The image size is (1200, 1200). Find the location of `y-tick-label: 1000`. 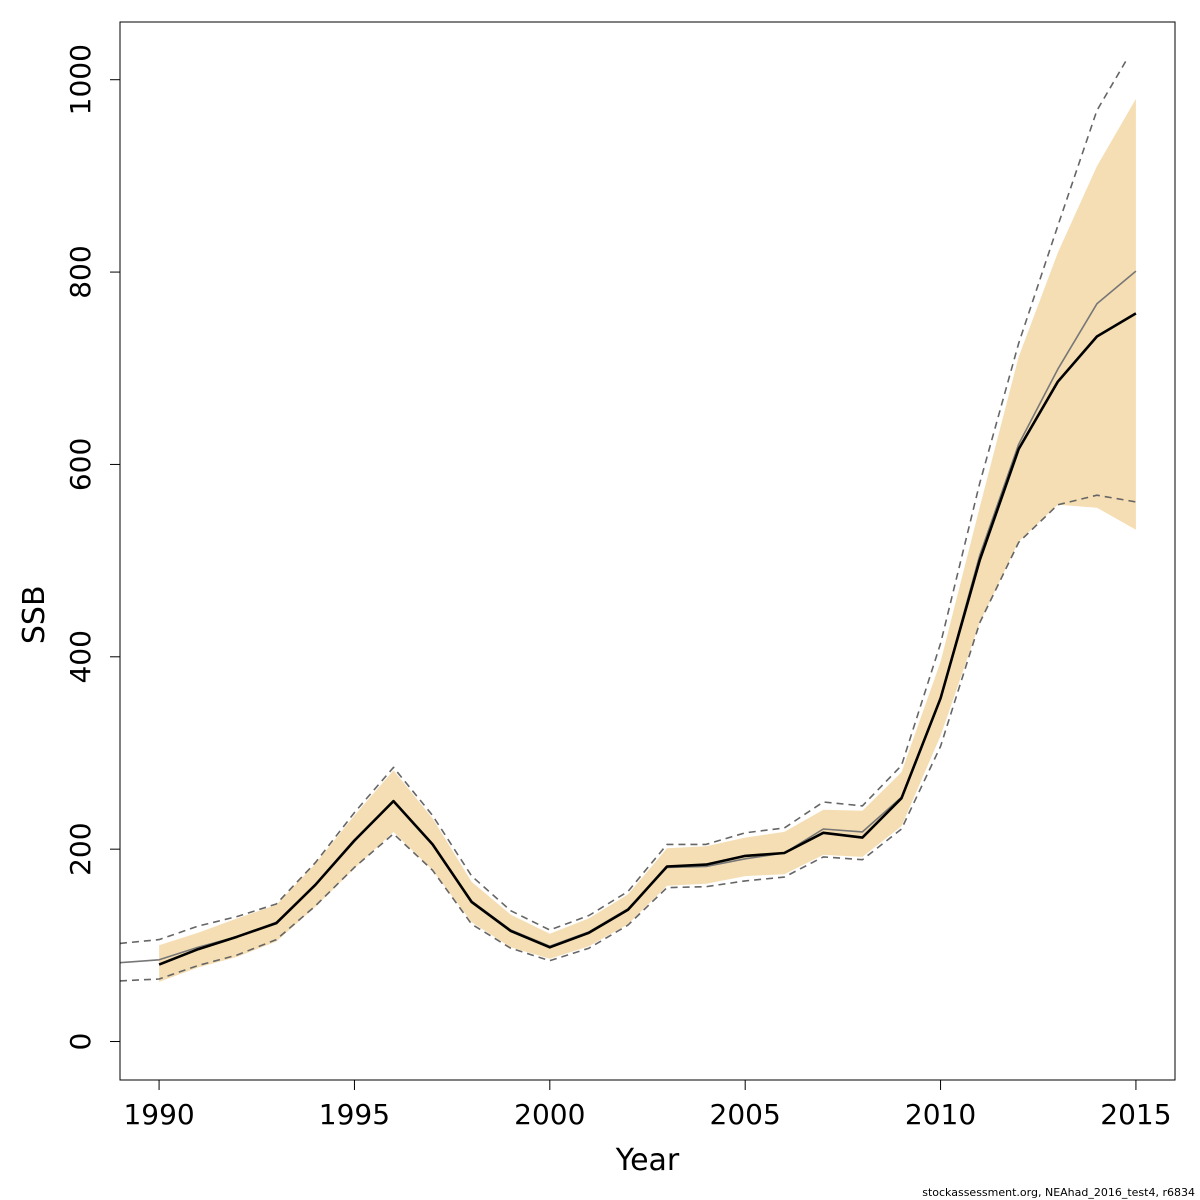

y-tick-label: 1000 is located at coordinates (80, 79).